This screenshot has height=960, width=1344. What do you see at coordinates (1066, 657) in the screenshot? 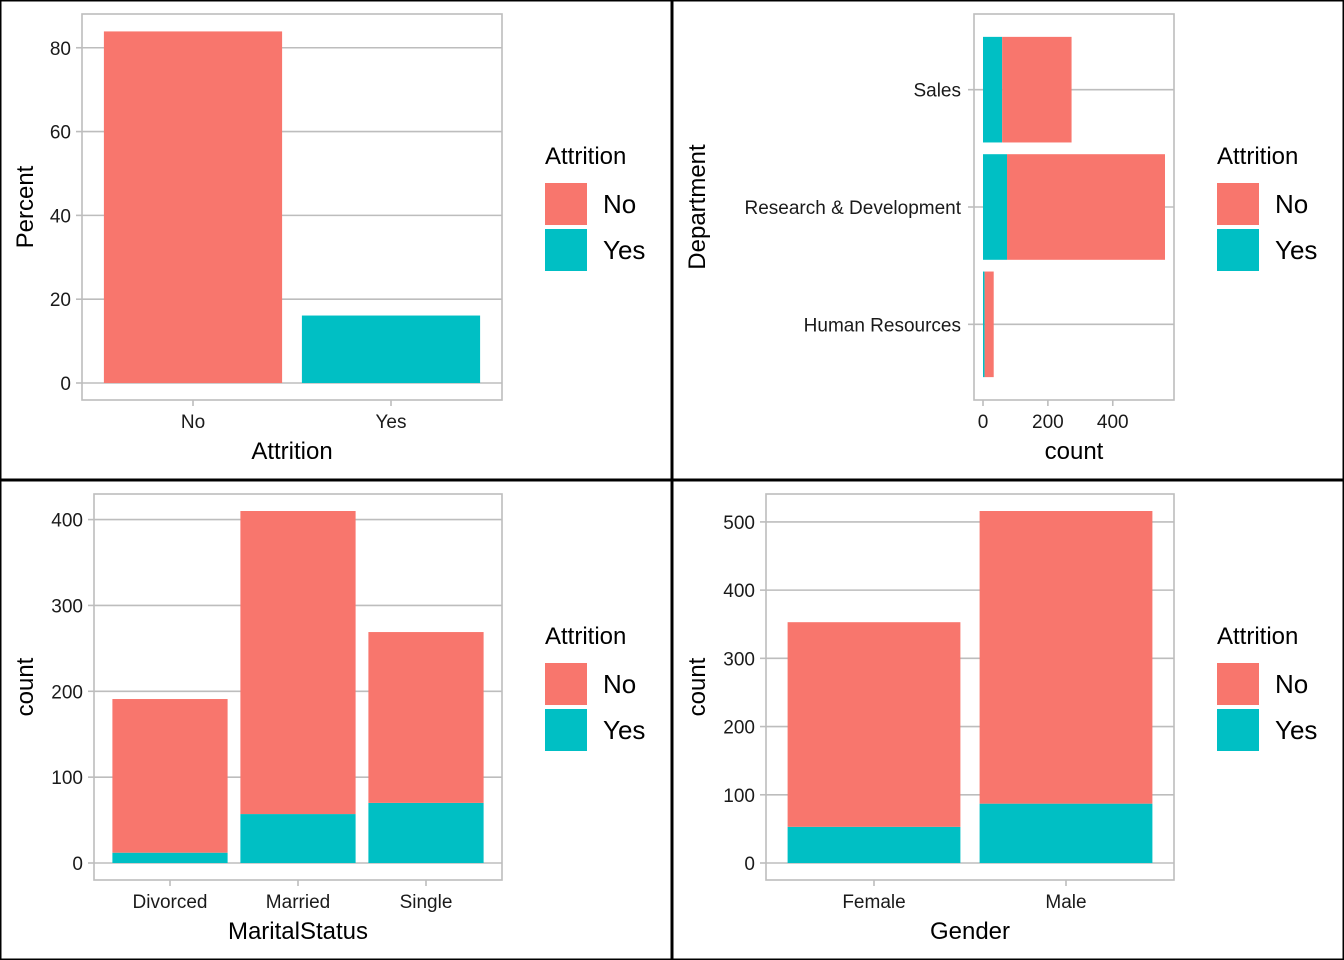
I see `bar-male-no` at bounding box center [1066, 657].